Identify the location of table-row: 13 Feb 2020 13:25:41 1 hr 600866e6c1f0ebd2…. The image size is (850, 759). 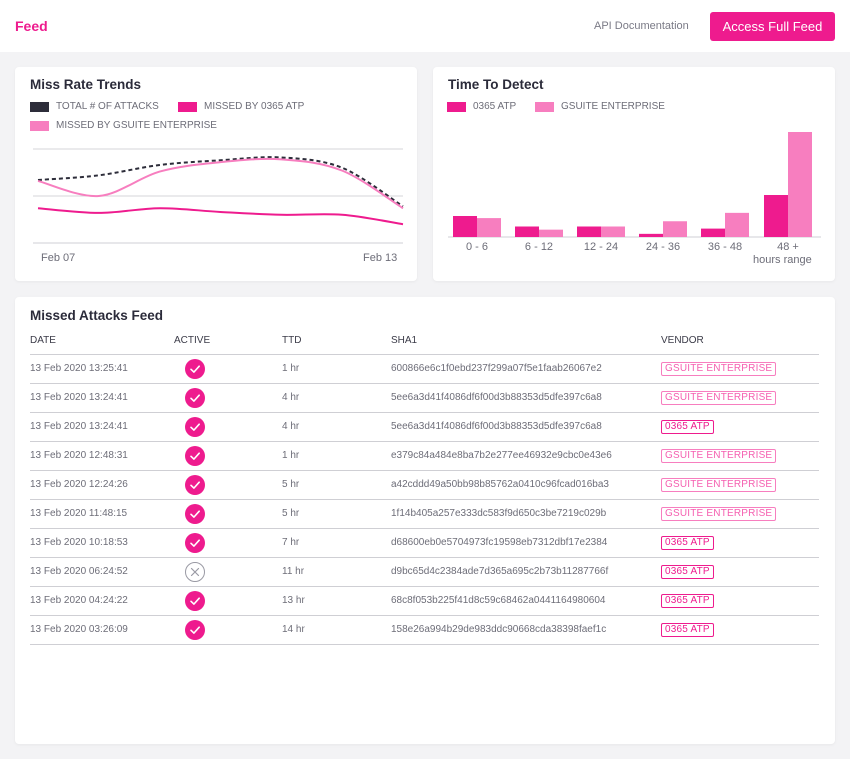
(424, 369).